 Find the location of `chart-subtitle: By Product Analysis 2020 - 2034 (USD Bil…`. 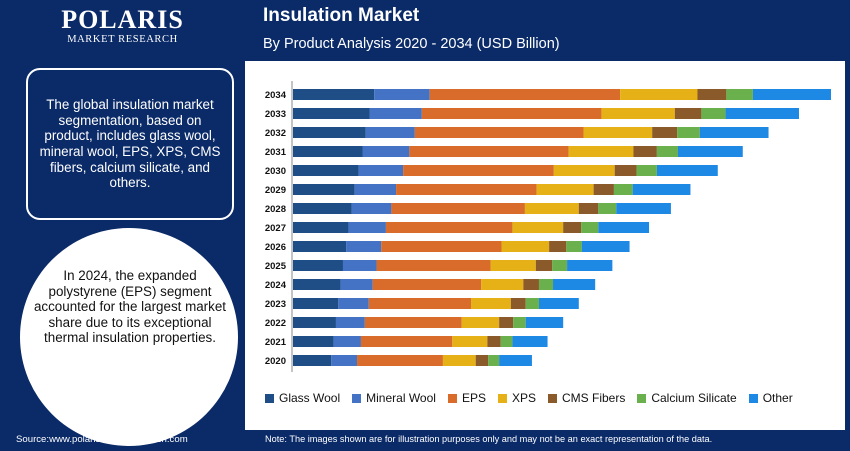

chart-subtitle: By Product Analysis 2020 - 2034 (USD Bil… is located at coordinates (411, 44).